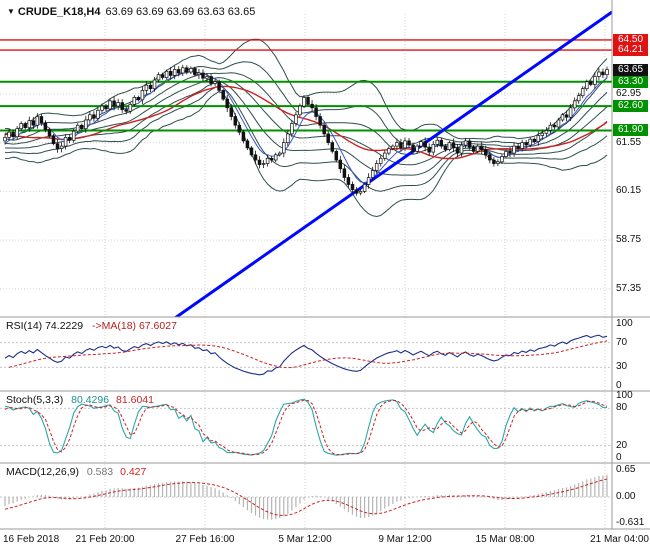 The height and width of the screenshot is (550, 650). What do you see at coordinates (630, 50) in the screenshot?
I see `price-badge-resistance: 64.21` at bounding box center [630, 50].